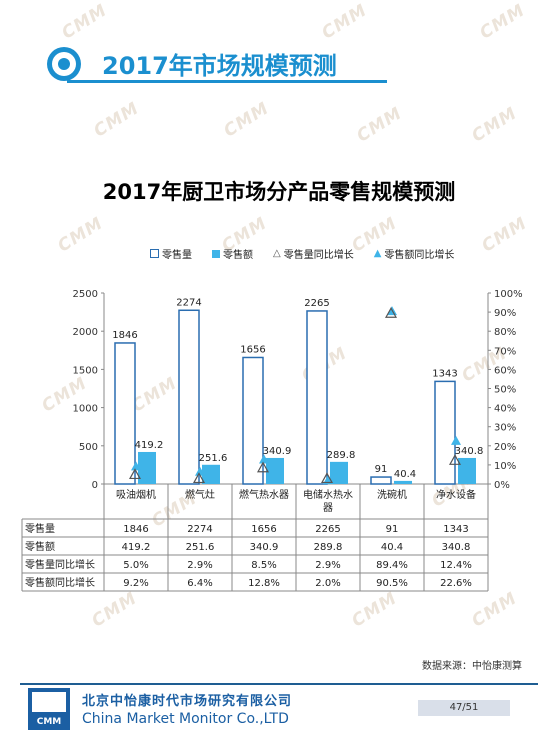 This screenshot has width=558, height=742. Describe the element at coordinates (505, 390) in the screenshot. I see `y-right-tick-label: 50%` at that location.